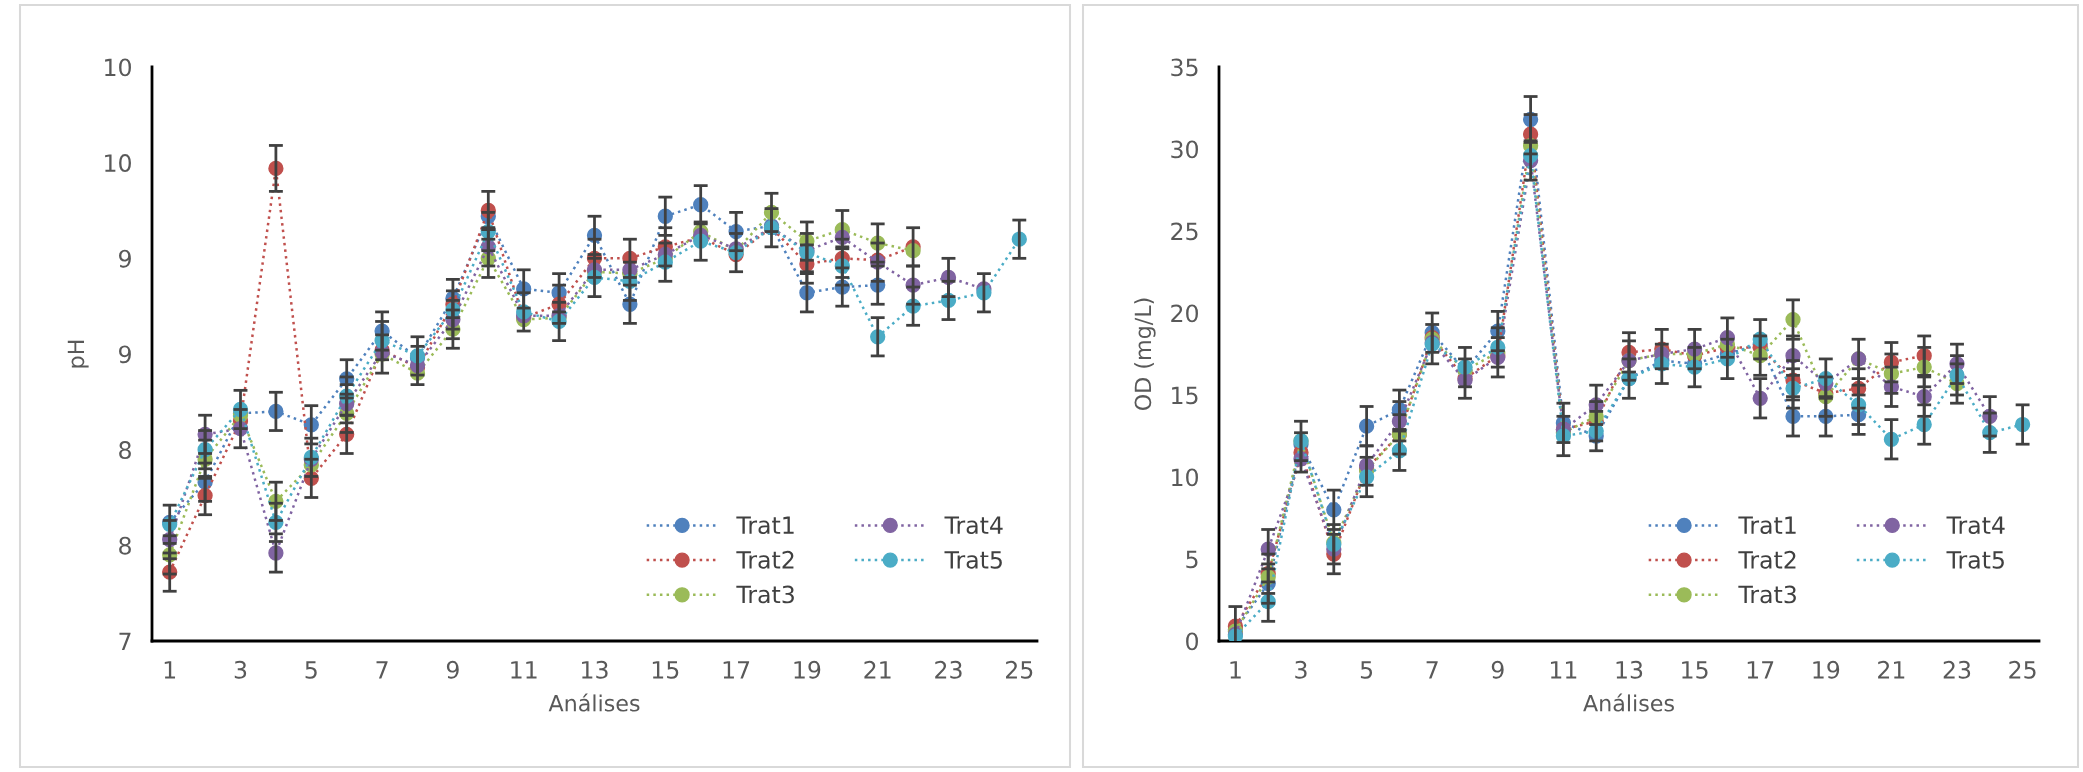 The width and height of the screenshot is (2083, 772). Describe the element at coordinates (1184, 313) in the screenshot. I see `y-tick-label: 20` at that location.